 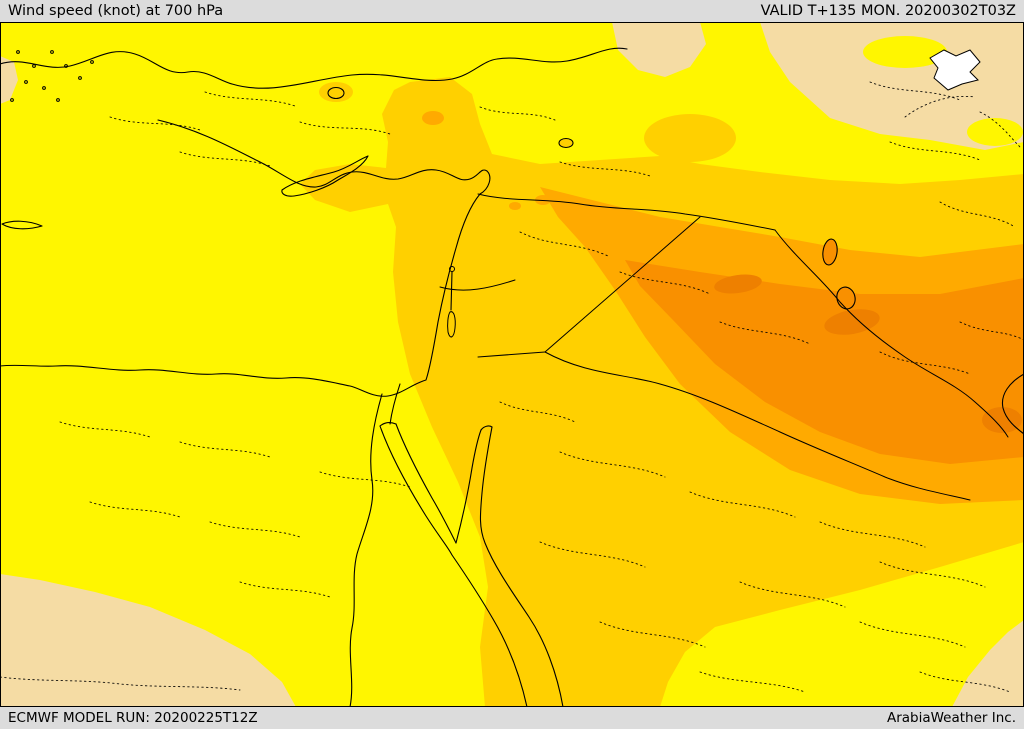 I want to click on model-run-label: ECMWF MODEL RUN: 20200225T12Z, so click(x=133, y=718).